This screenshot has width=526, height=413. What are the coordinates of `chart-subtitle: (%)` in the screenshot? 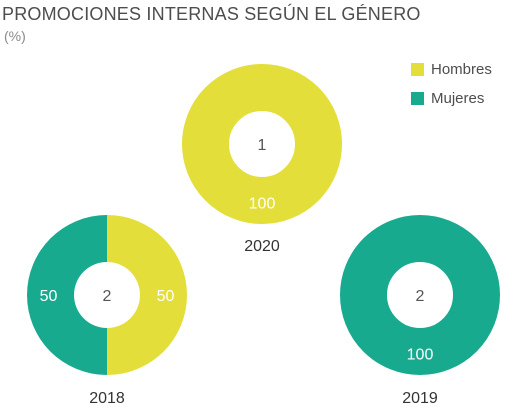 It's located at (15, 36).